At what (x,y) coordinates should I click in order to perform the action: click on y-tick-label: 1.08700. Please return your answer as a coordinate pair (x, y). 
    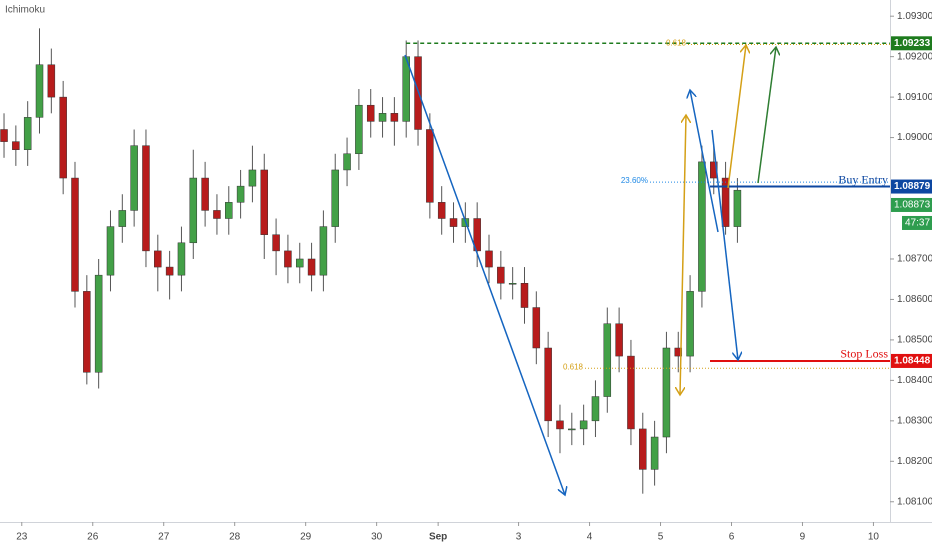
    Looking at the image, I should click on (914, 259).